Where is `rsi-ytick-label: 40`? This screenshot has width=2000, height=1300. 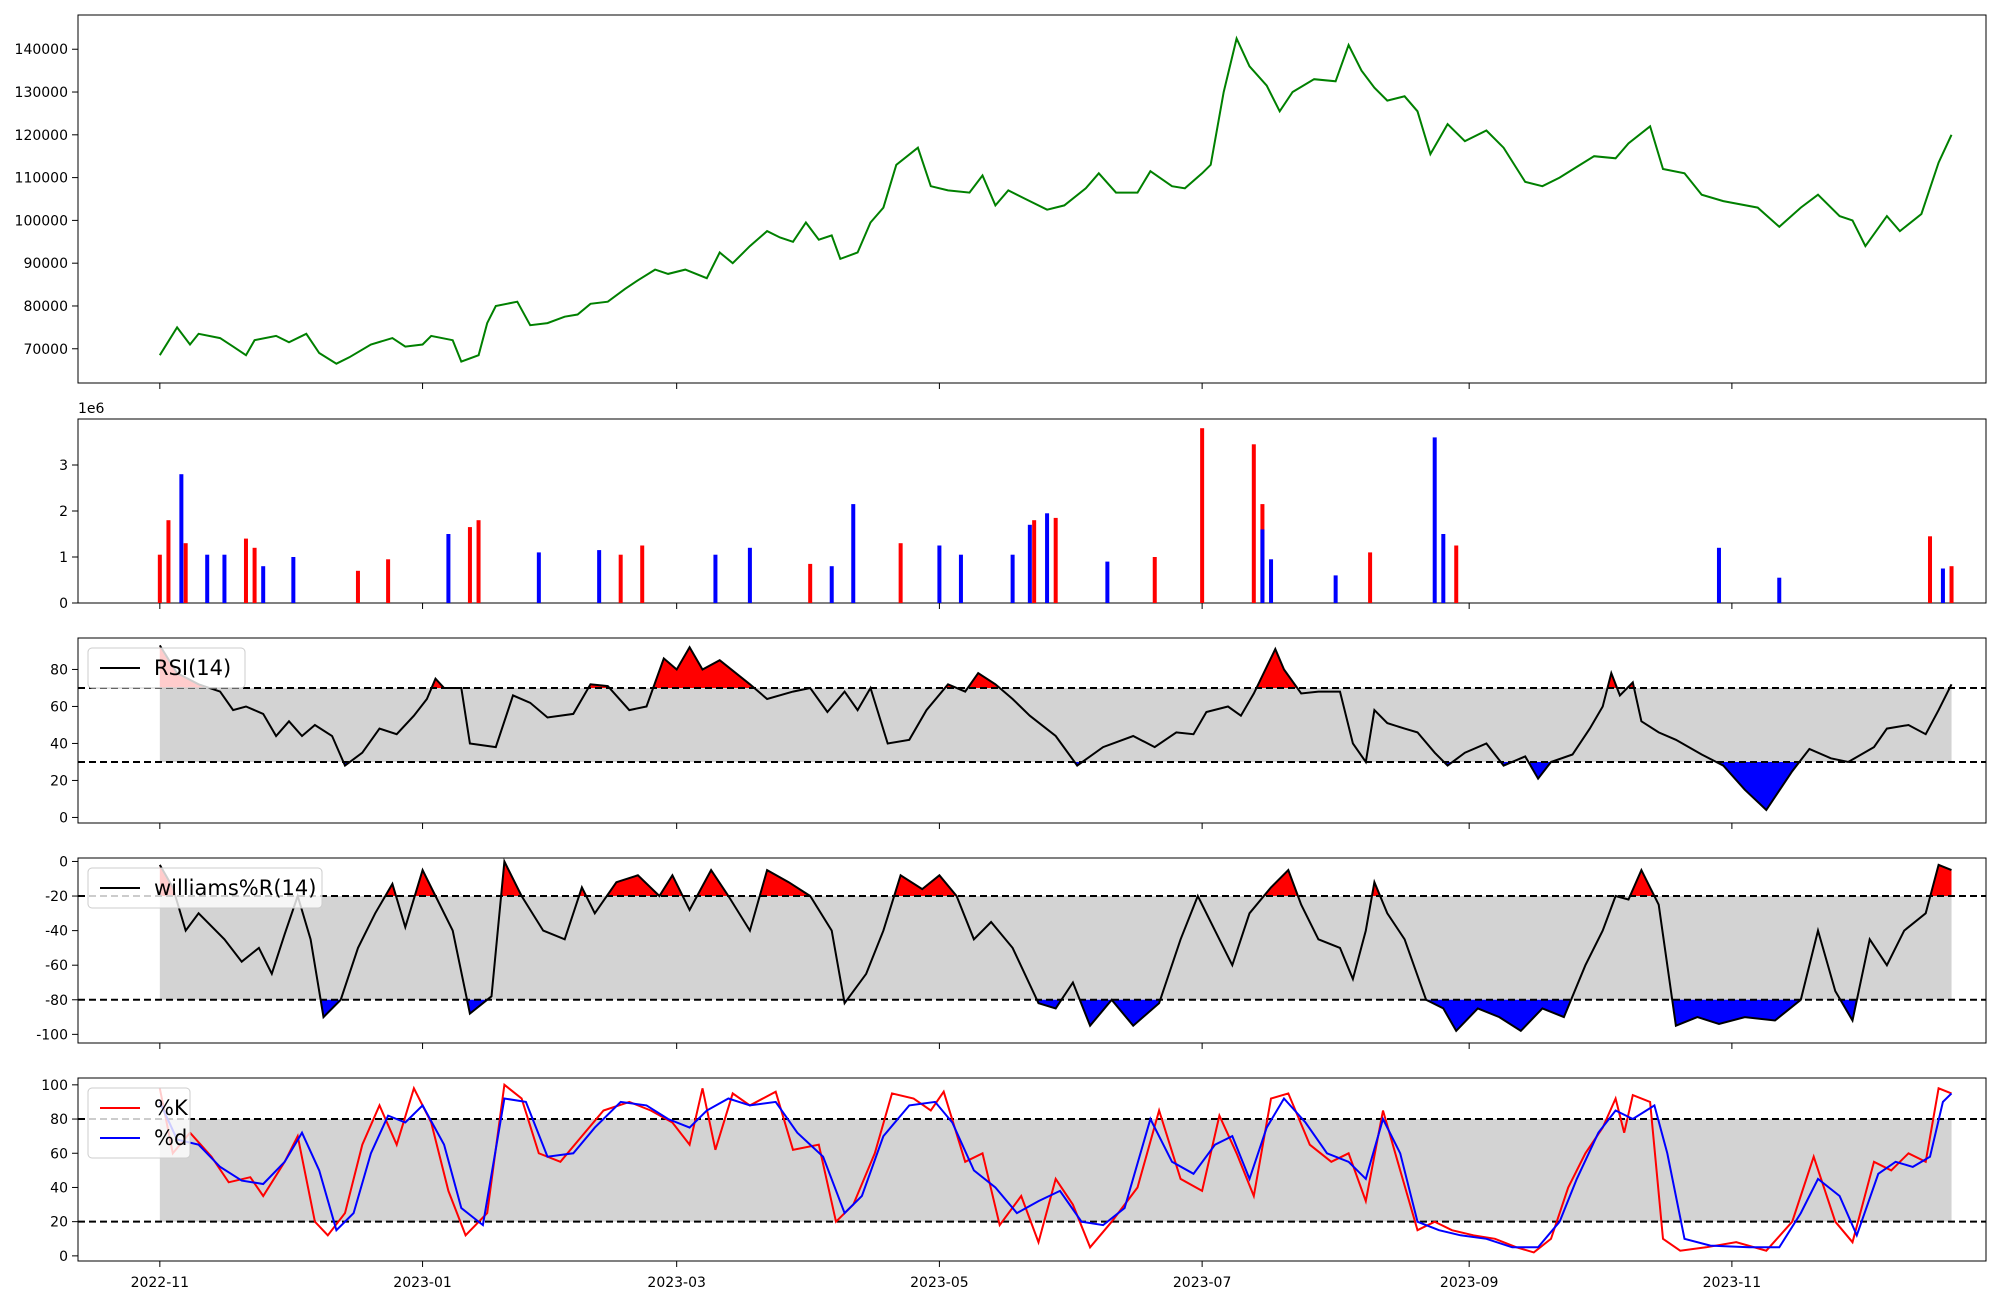 rsi-ytick-label: 40 is located at coordinates (59, 744).